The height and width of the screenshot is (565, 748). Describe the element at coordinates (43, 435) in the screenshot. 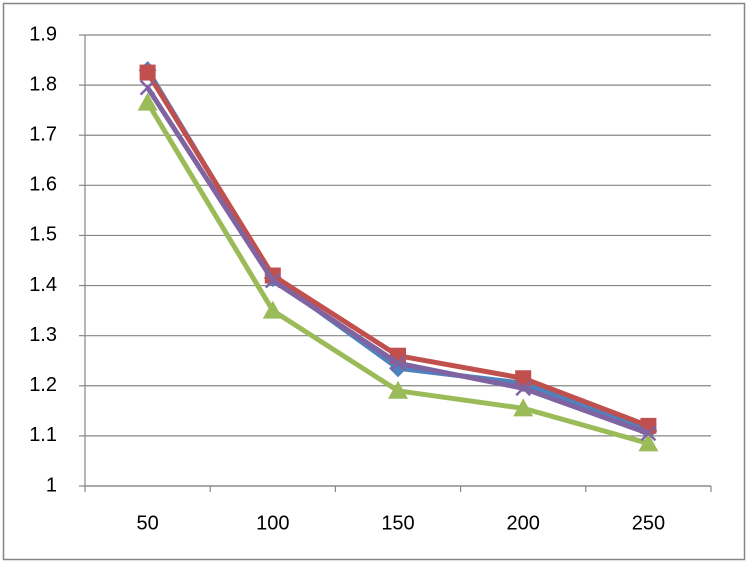

I see `y-tick-label: 1.1` at that location.